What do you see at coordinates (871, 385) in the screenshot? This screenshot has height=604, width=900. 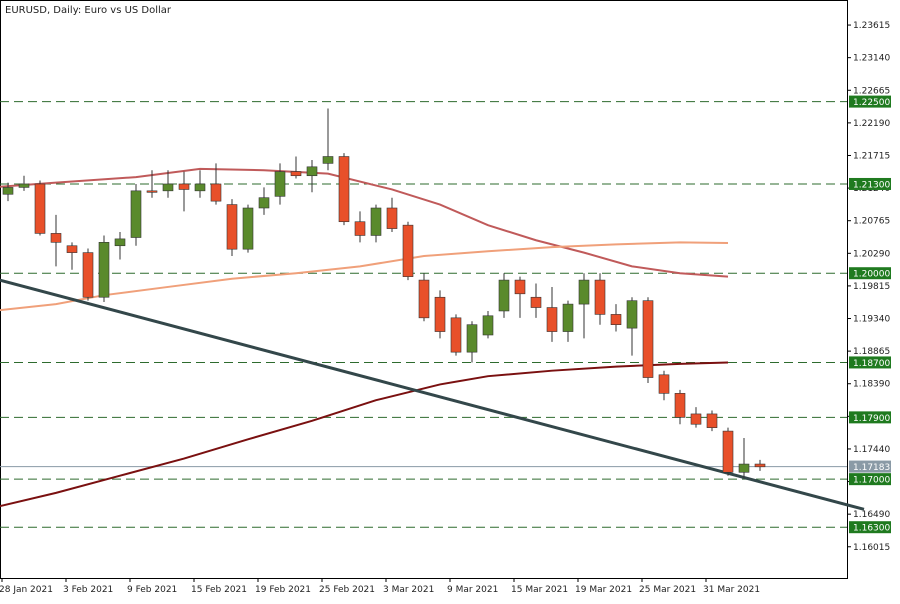 I see `y-tick-label: 1.18390` at bounding box center [871, 385].